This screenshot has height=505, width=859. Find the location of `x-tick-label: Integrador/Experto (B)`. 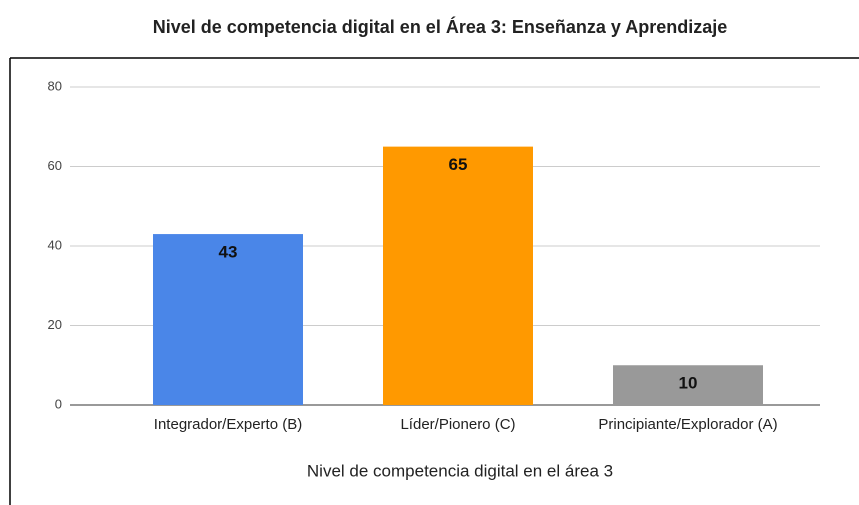

x-tick-label: Integrador/Experto (B) is located at coordinates (228, 424).